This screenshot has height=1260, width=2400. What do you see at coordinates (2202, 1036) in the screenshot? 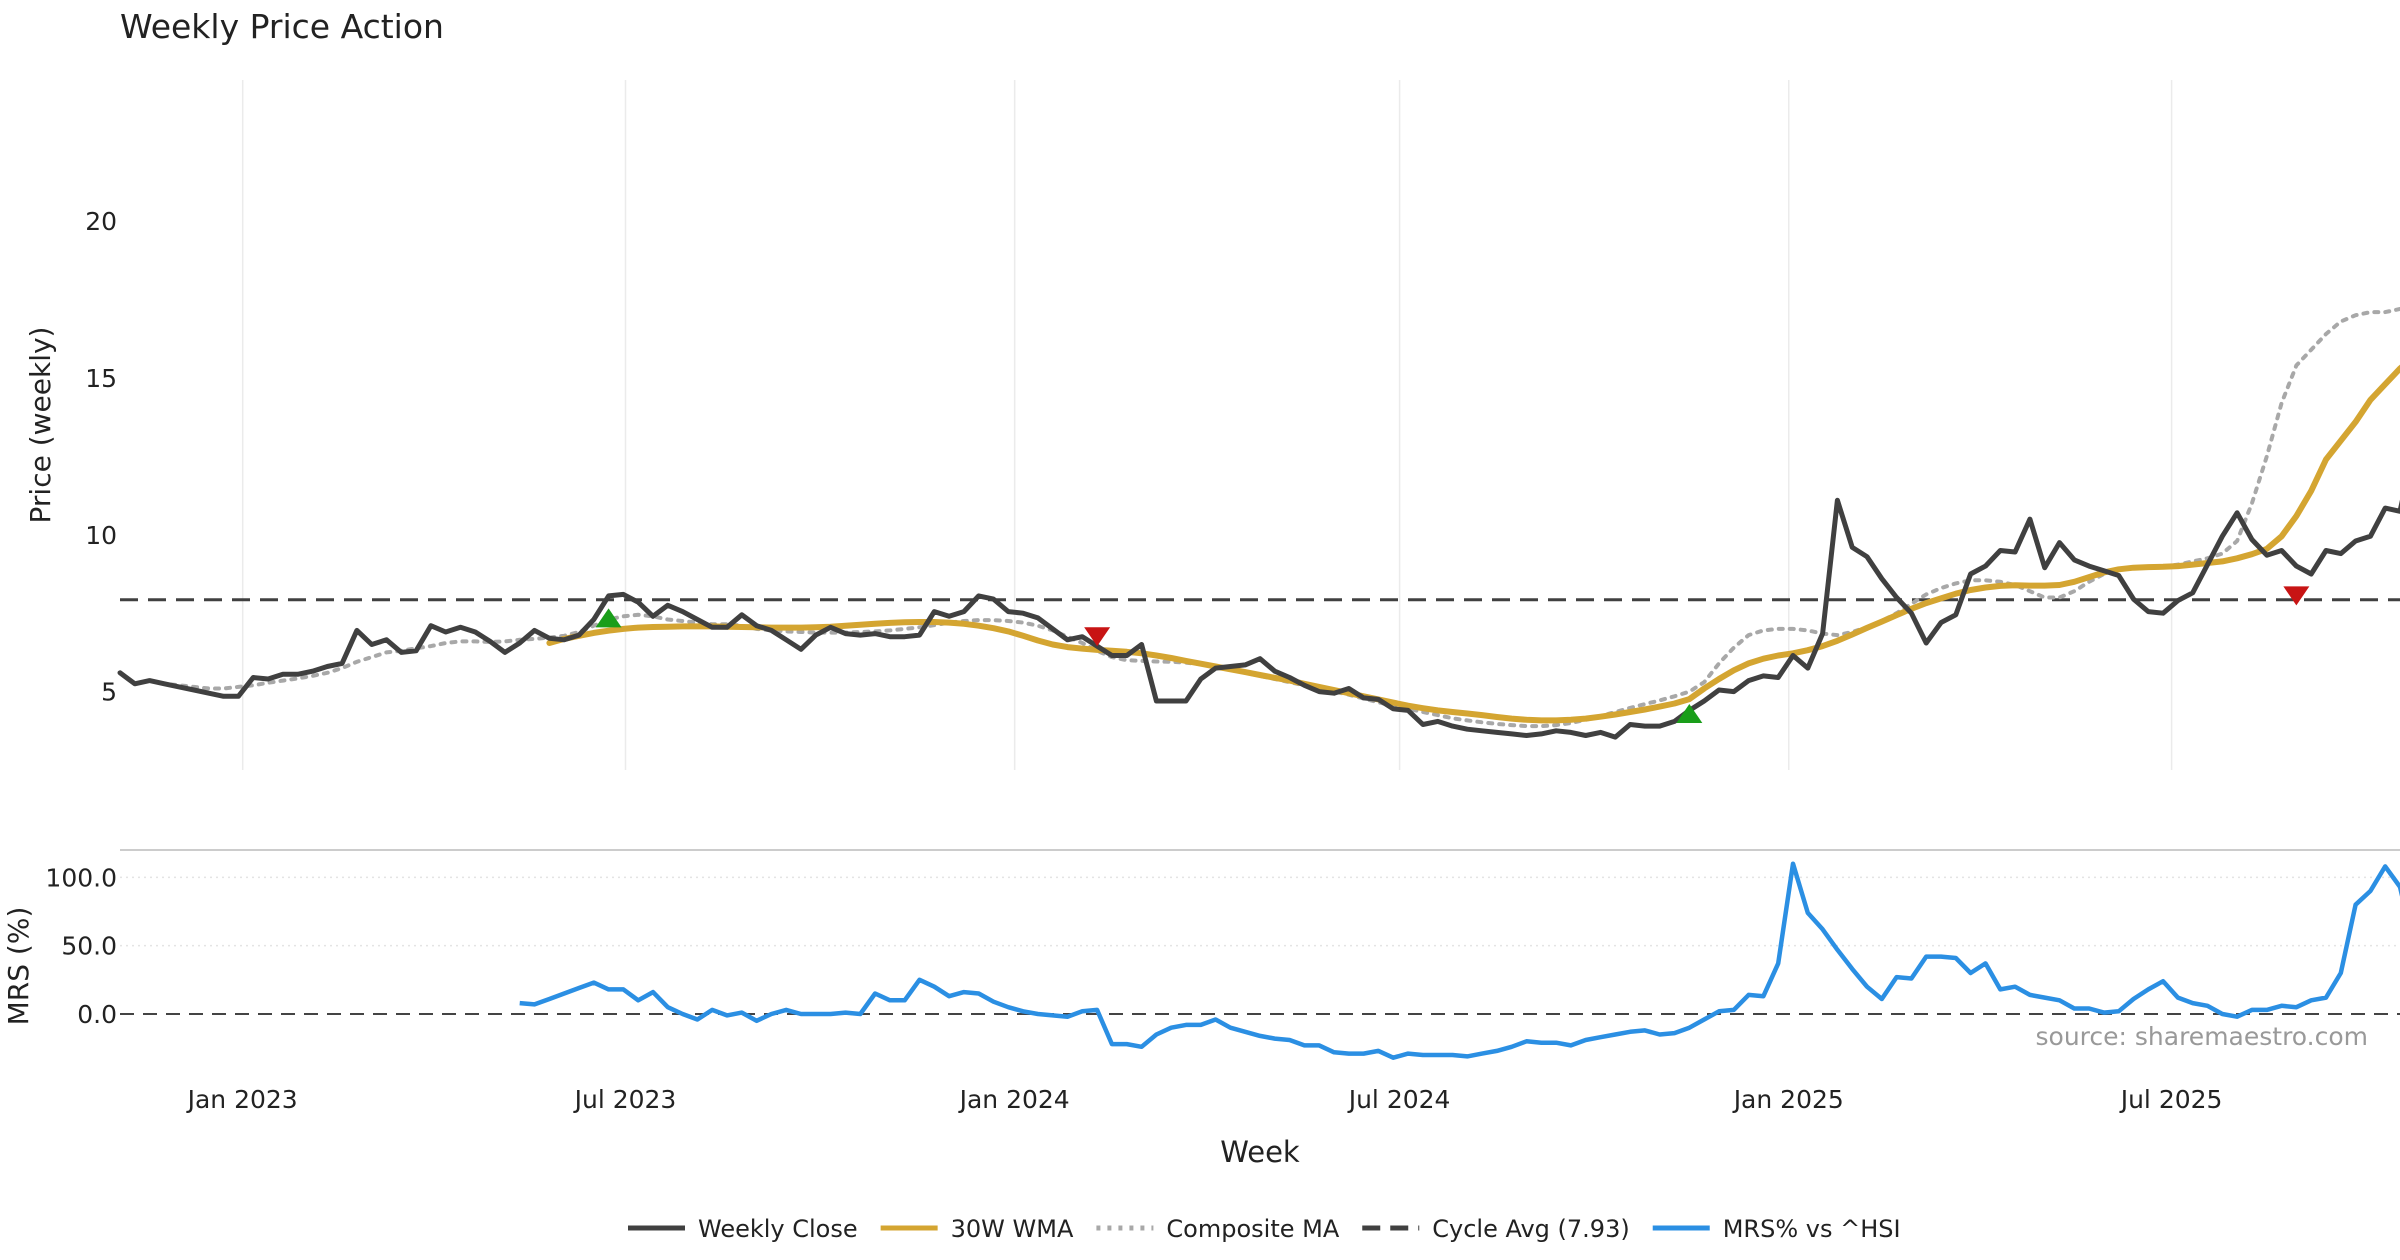
I see `source-label: source: sharemaestro.com` at bounding box center [2202, 1036].